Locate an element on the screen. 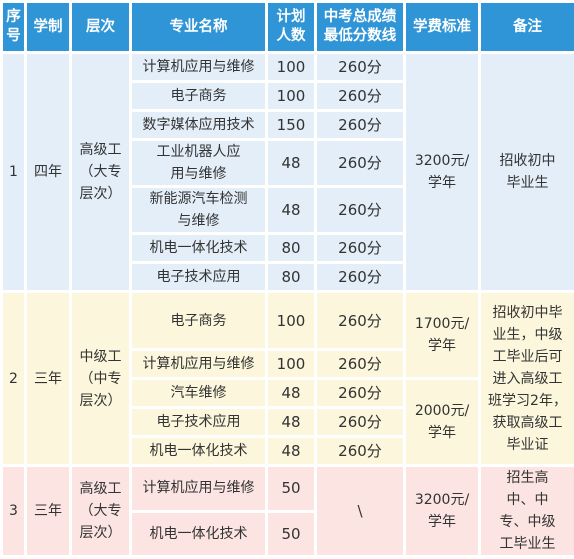  group-no: 2 is located at coordinates (13, 378).